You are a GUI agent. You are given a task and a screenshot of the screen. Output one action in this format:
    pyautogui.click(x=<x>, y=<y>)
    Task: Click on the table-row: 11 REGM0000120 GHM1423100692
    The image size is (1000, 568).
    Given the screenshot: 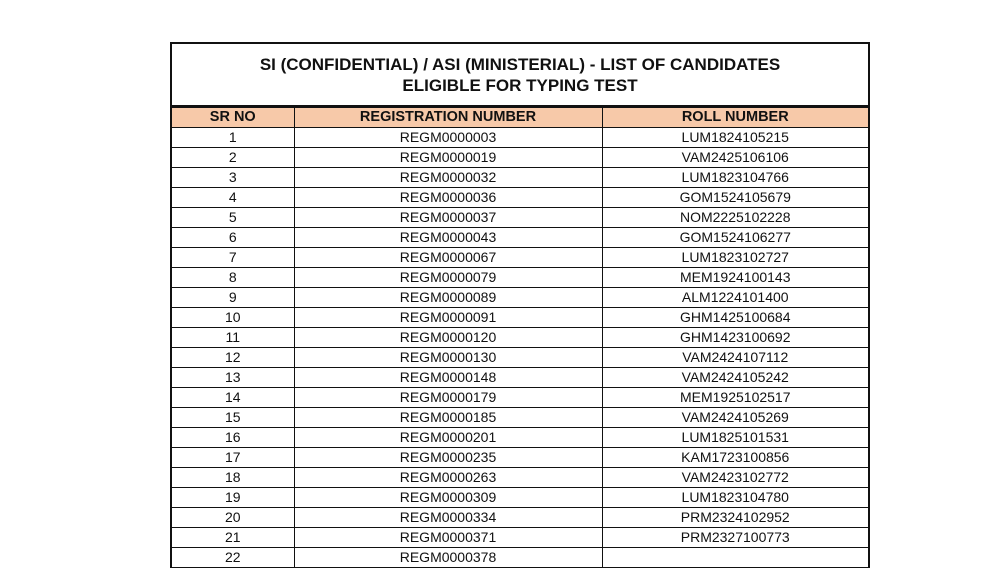 What is the action you would take?
    pyautogui.click(x=520, y=337)
    